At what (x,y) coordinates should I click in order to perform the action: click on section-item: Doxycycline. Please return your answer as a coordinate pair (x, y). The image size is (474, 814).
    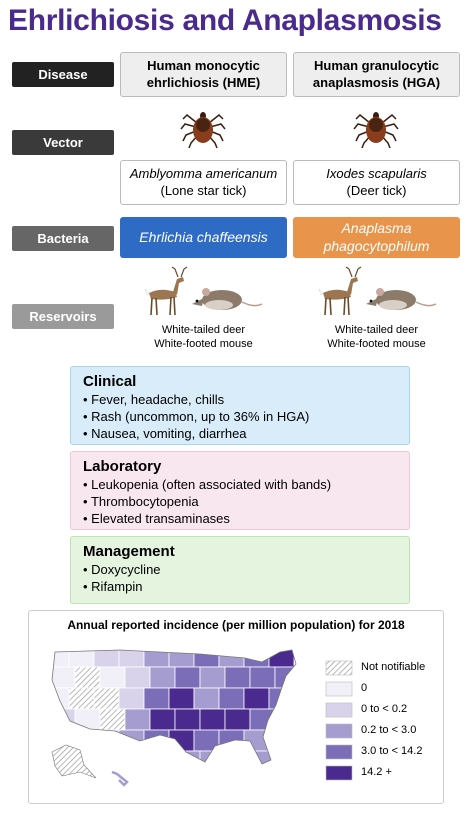
    Looking at the image, I should click on (240, 569).